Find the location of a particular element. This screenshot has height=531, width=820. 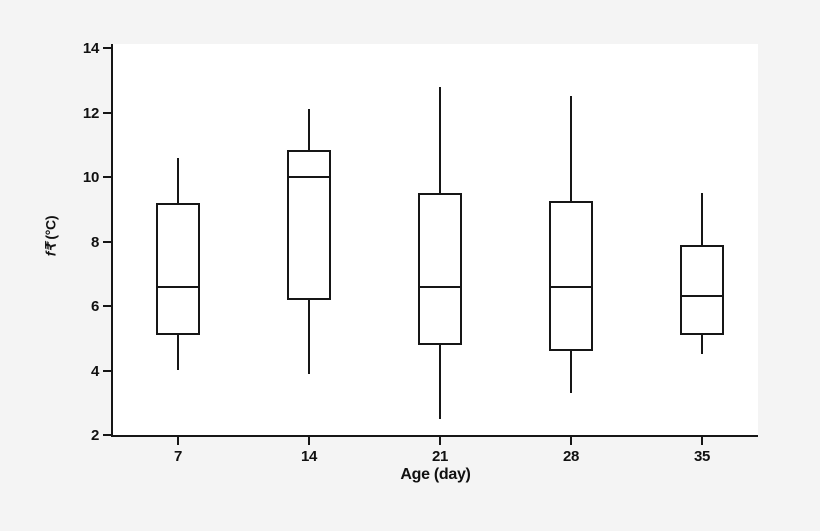

y-tick-label-8: 8 is located at coordinates (94, 242).